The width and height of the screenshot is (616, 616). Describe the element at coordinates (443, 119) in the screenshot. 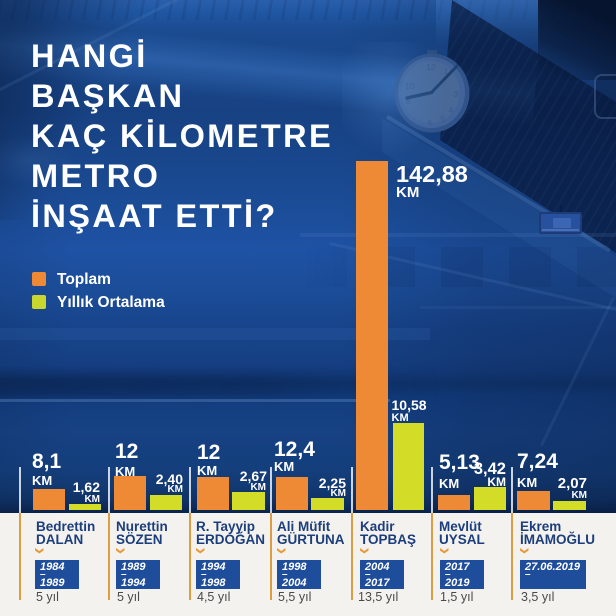

I see `svg-text: 5` at that location.